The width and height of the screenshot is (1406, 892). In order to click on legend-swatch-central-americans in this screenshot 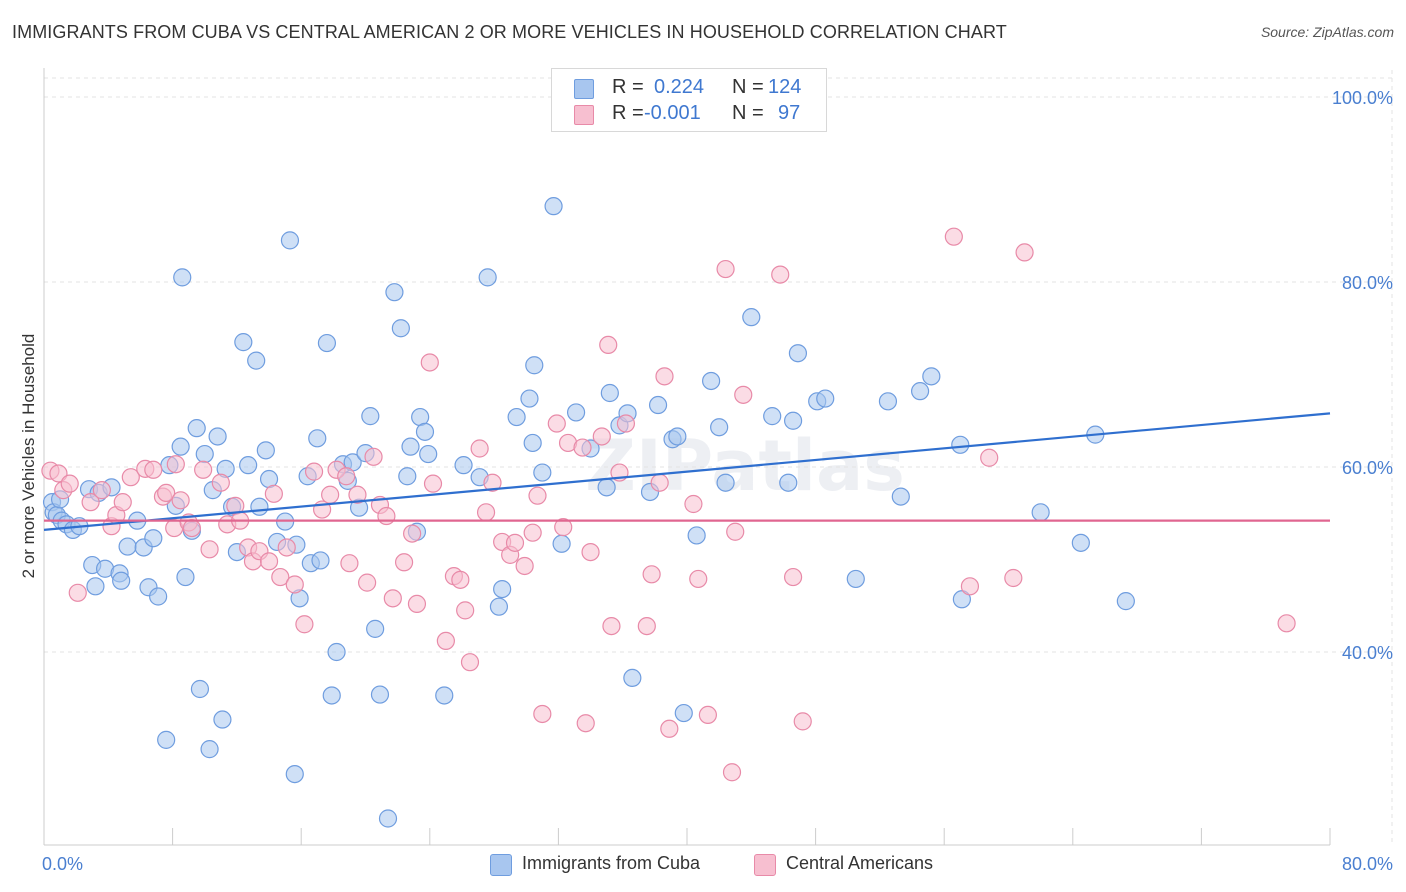, I will do `click(584, 115)`.